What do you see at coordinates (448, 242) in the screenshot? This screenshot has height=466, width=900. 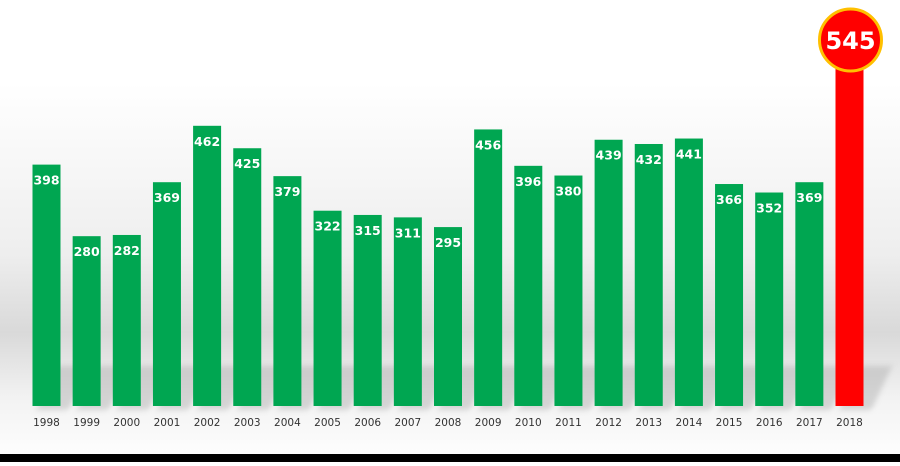 I see `value-label-2008: 295` at bounding box center [448, 242].